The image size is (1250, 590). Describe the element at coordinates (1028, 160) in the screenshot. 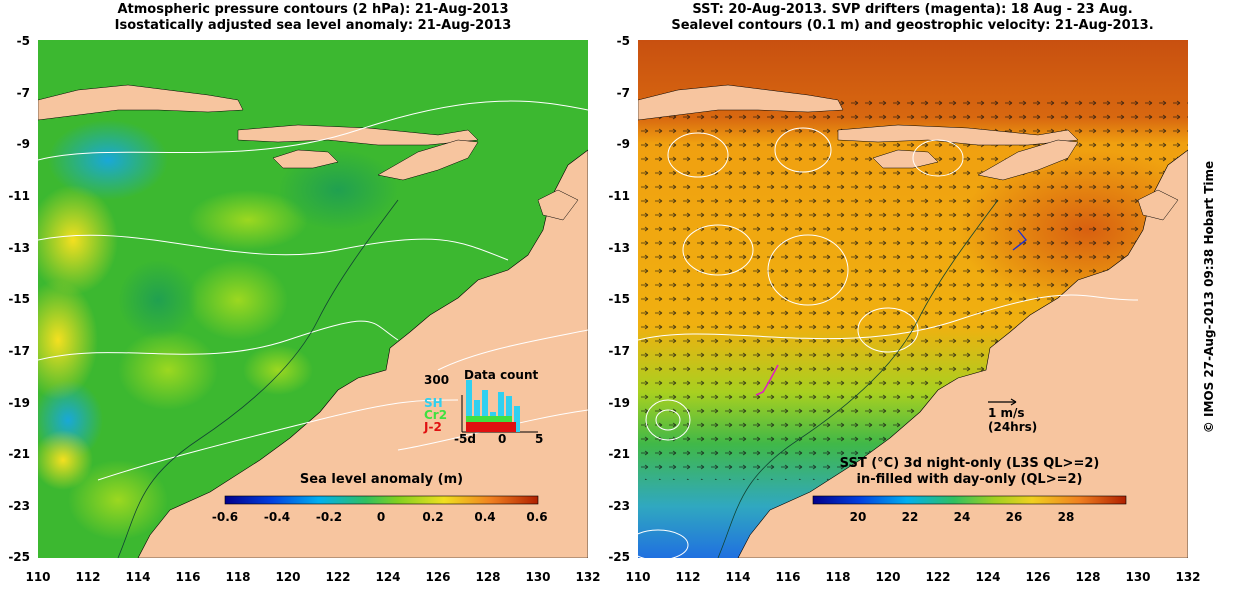

I see `timor-island` at that location.